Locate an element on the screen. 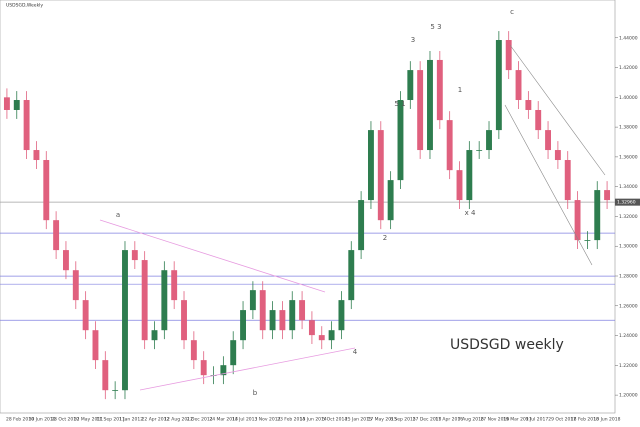 The width and height of the screenshot is (640, 427). y-tick-label: 1.44000 is located at coordinates (628, 38).